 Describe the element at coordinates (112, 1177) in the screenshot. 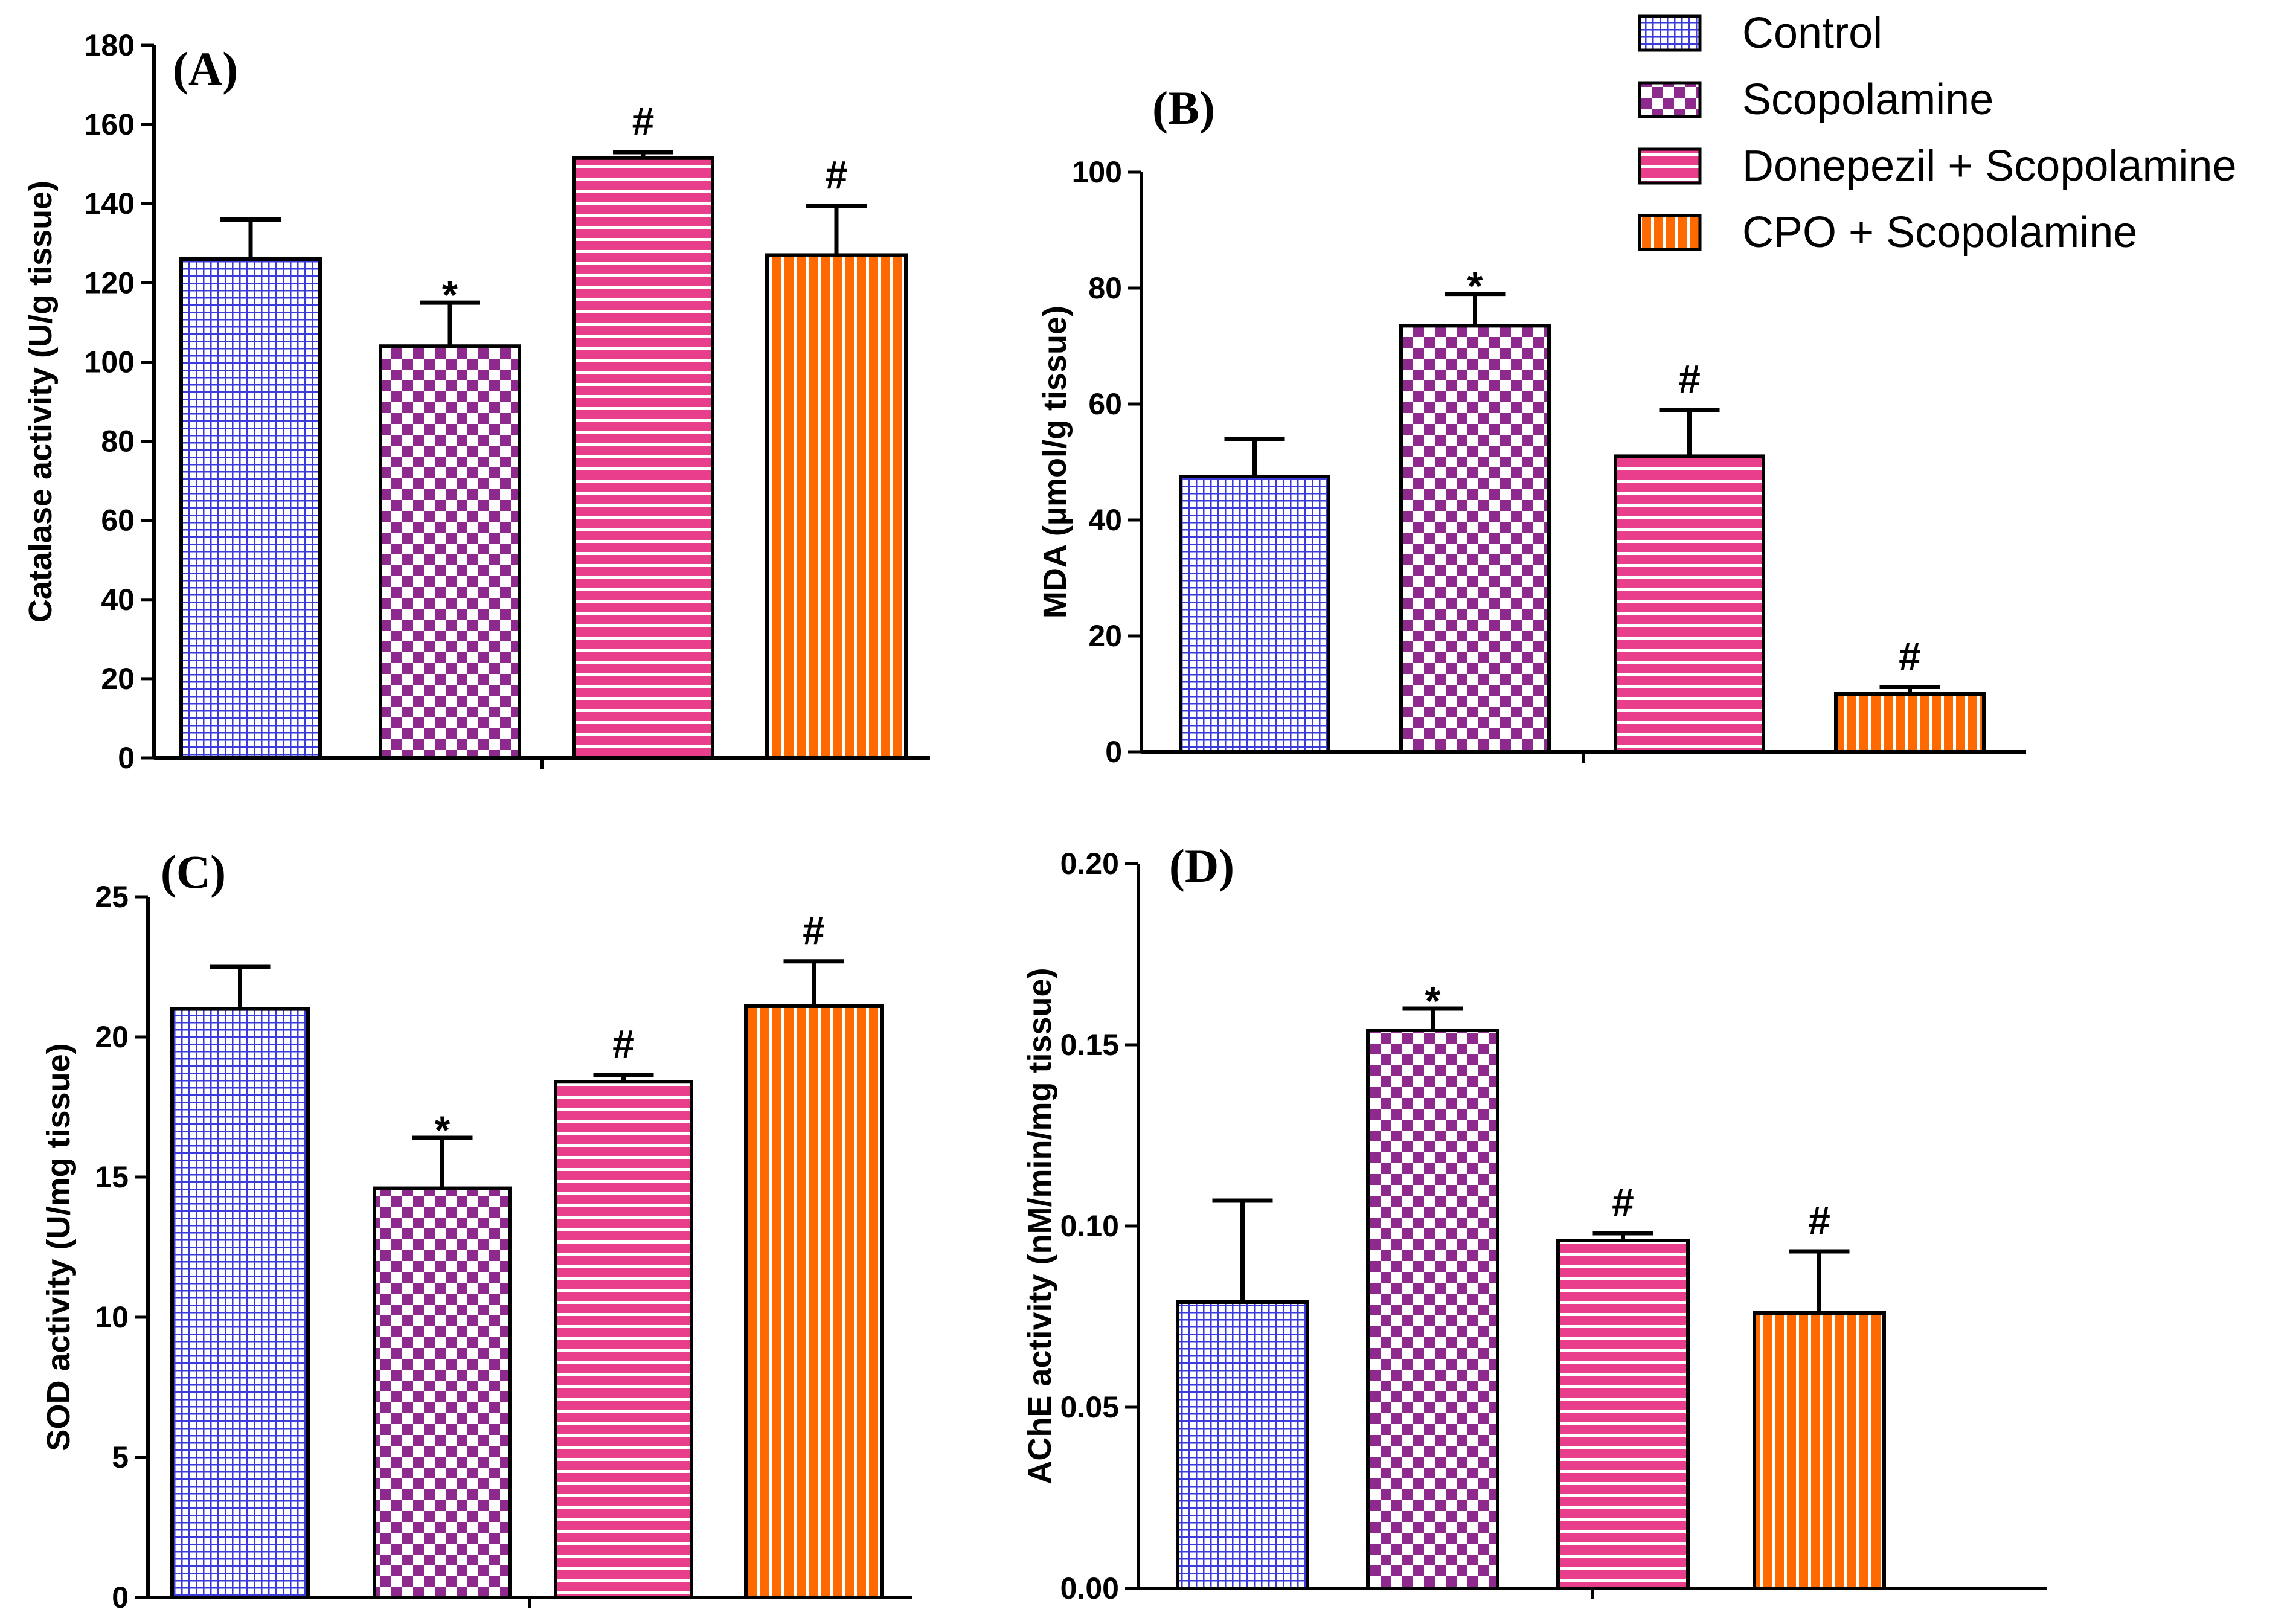

I see `y-tick-label: 15` at that location.